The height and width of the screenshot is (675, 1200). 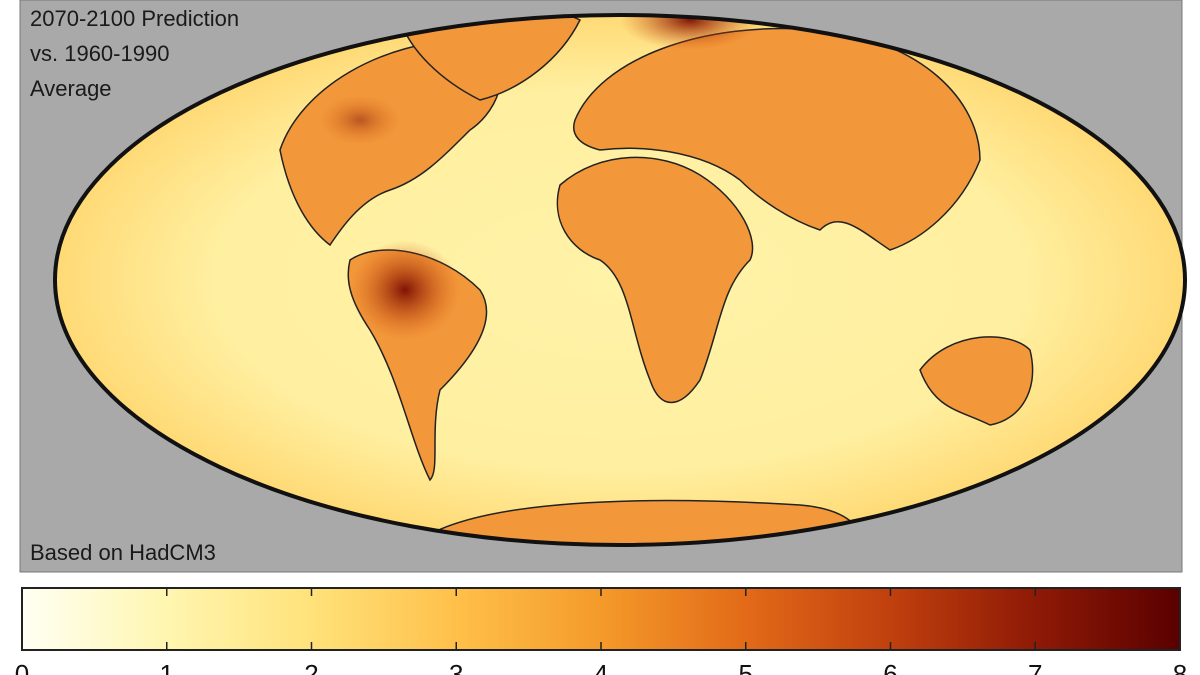 I want to click on title-line: 2070-2100 Prediction, so click(x=134, y=18).